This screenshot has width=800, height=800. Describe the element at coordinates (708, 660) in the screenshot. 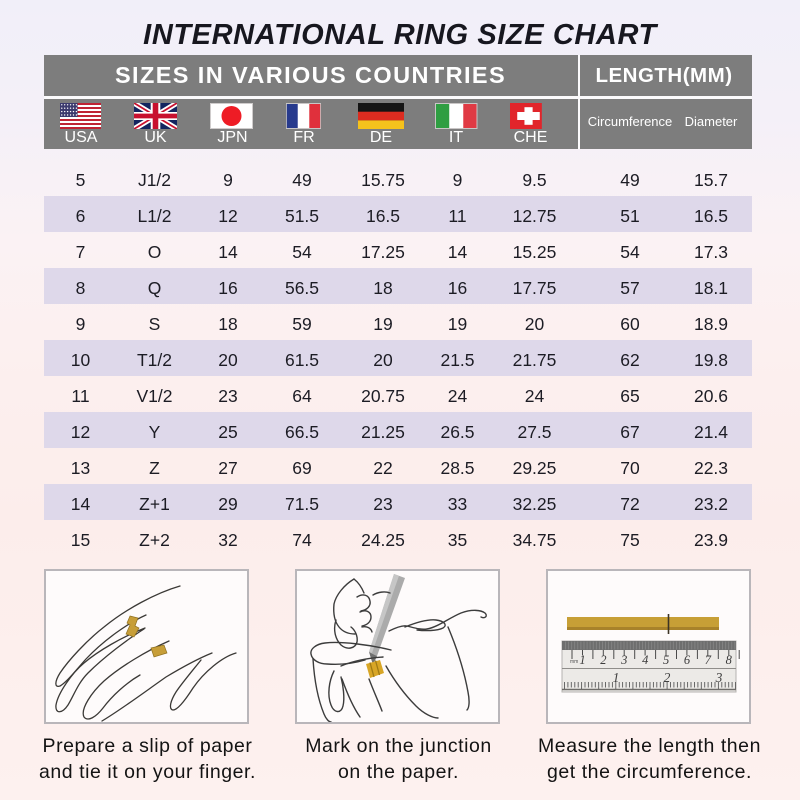

I see `svg-text: 7` at that location.